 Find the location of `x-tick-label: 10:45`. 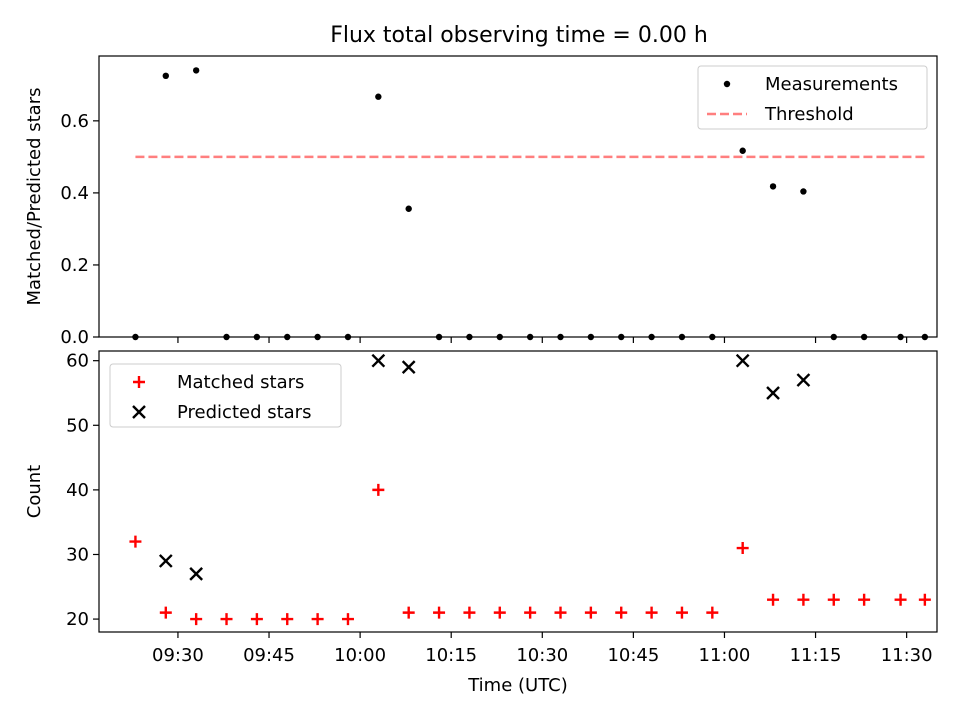

x-tick-label: 10:45 is located at coordinates (633, 655).